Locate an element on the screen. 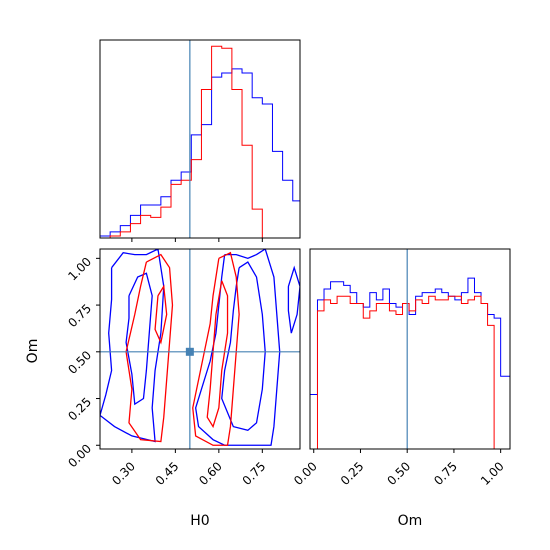 This screenshot has height=550, width=550. x-axis-label-om: Om is located at coordinates (410, 521).